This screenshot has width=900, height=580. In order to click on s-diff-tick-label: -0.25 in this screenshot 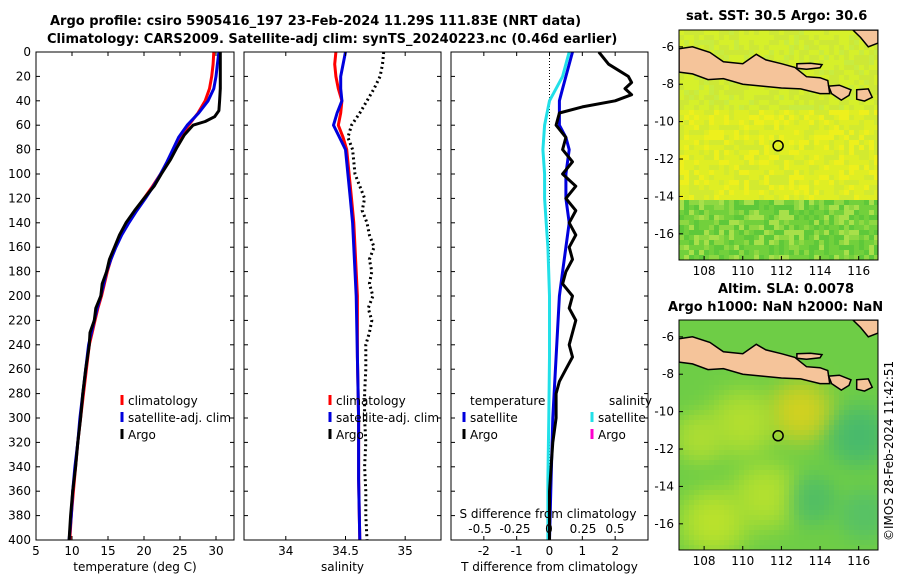, I will do `click(514, 529)`.